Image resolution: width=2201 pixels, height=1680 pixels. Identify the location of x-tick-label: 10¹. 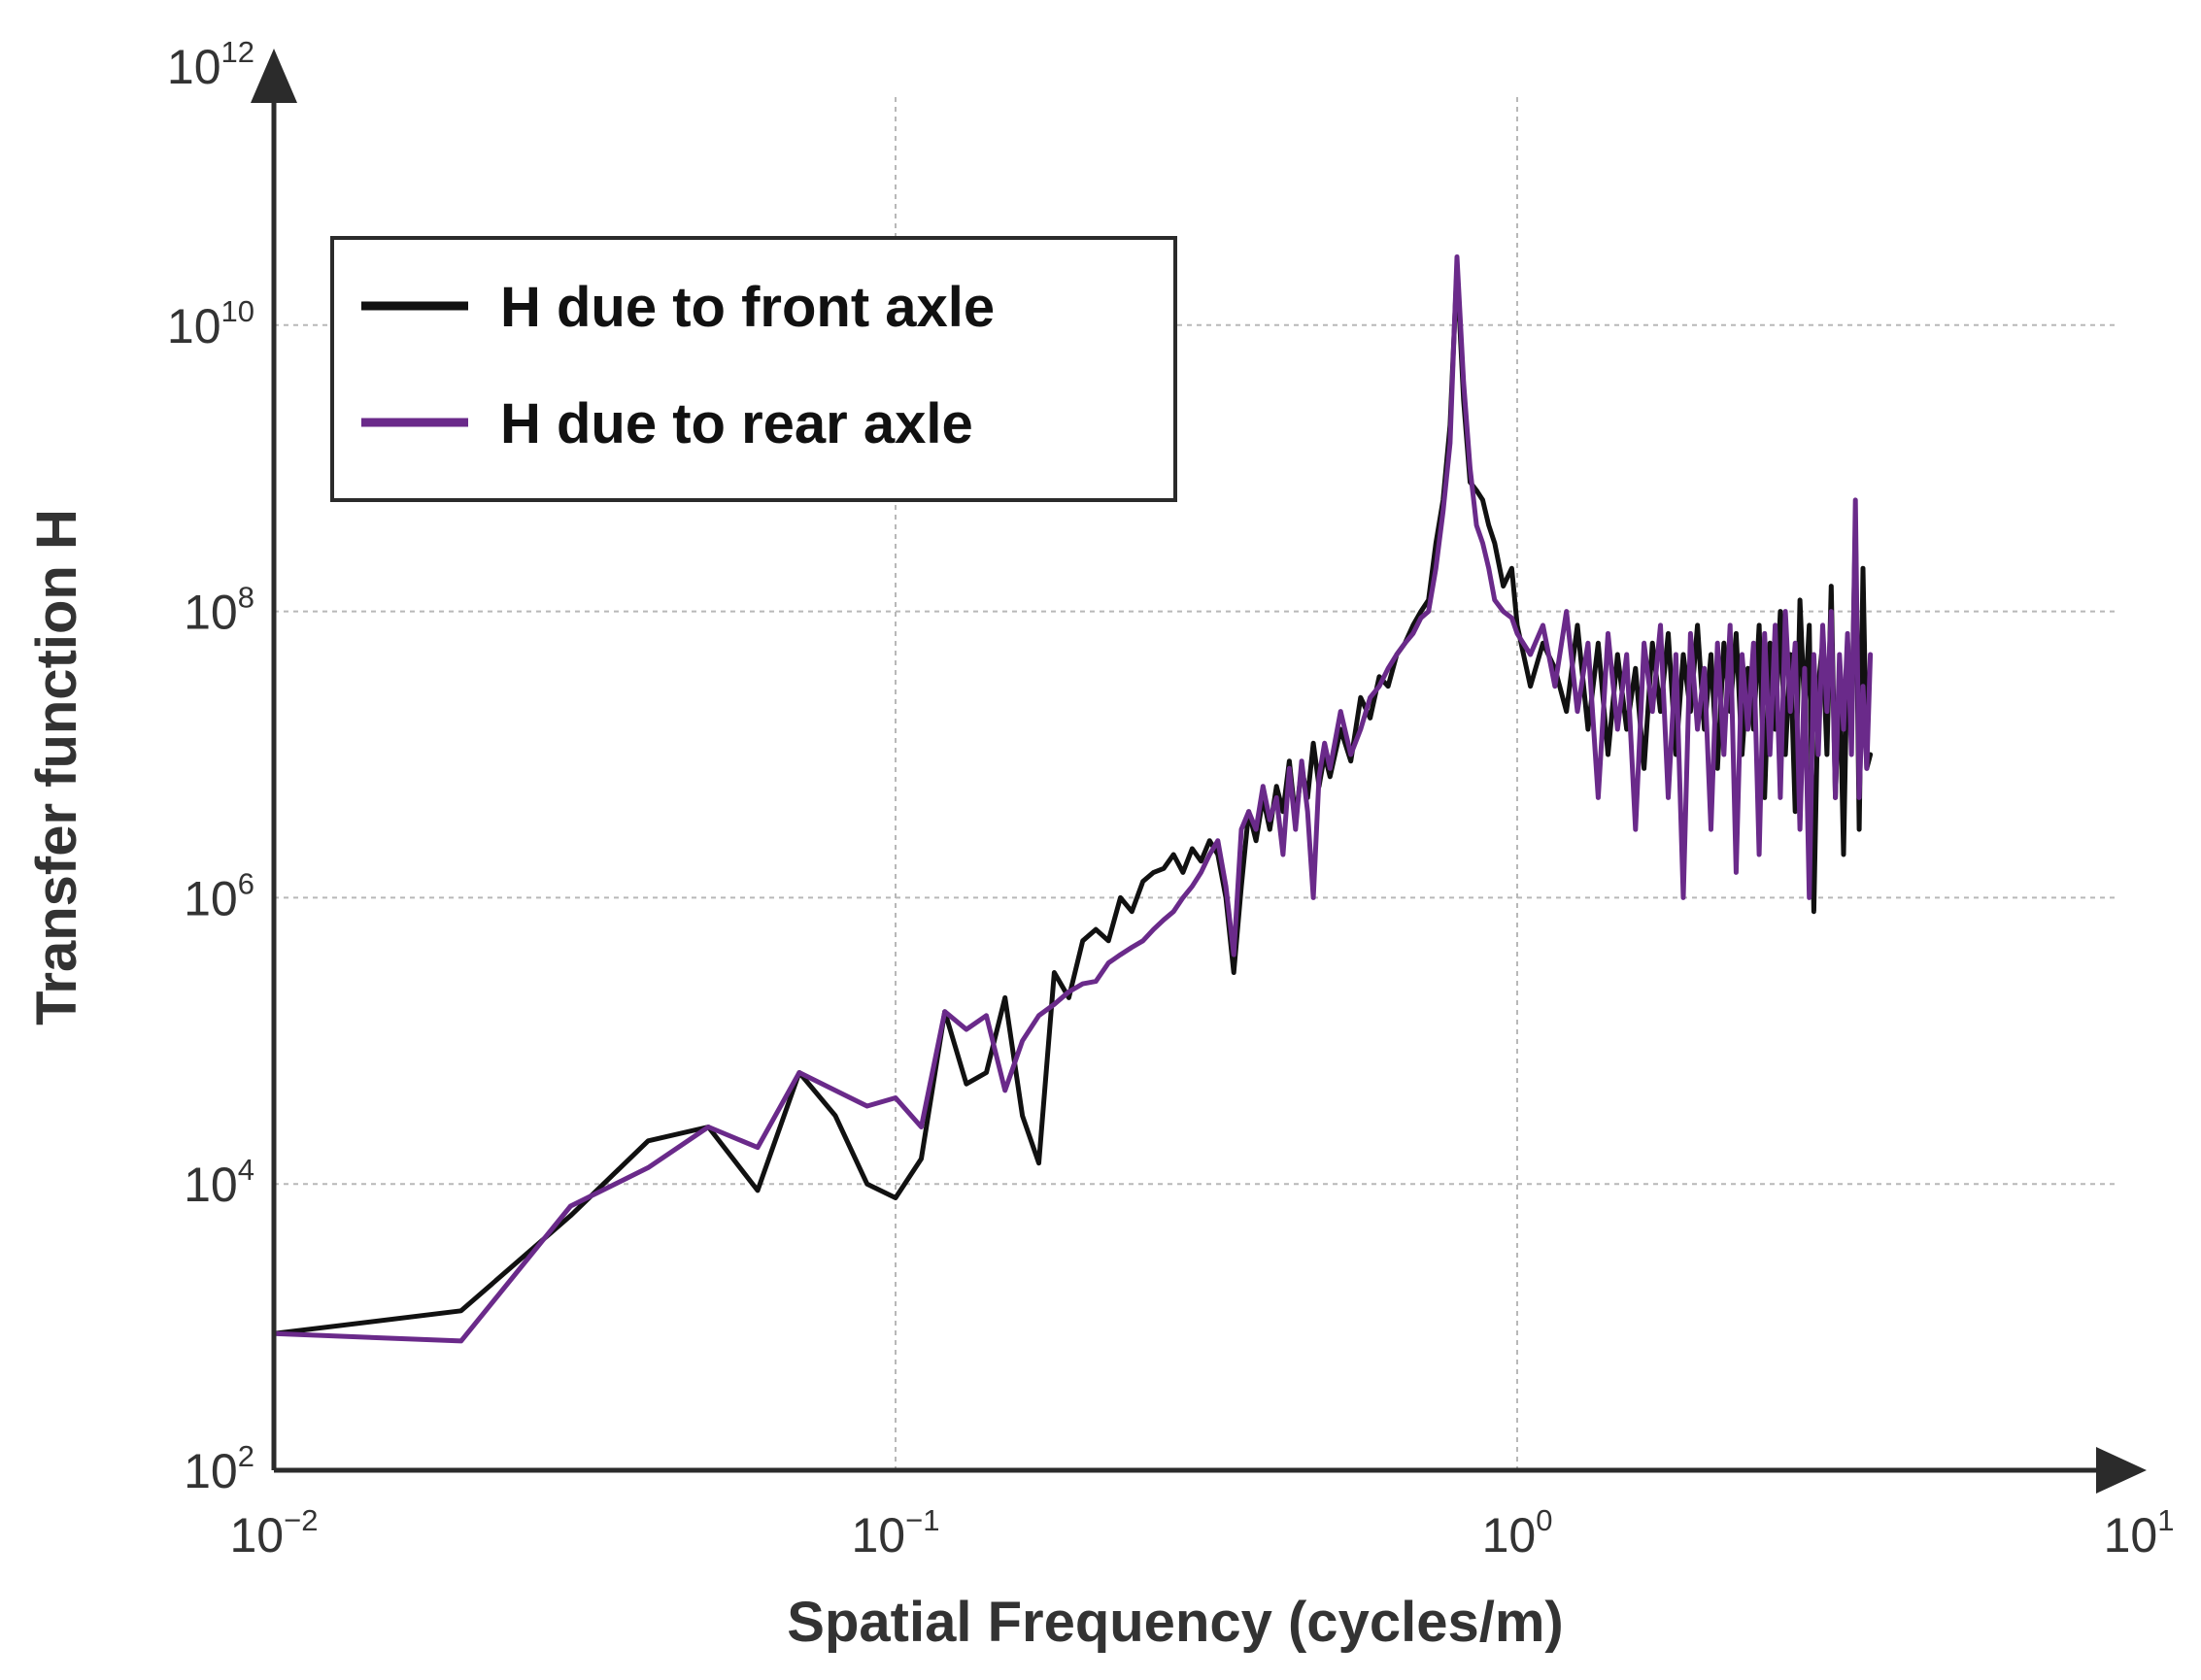
(2139, 1532).